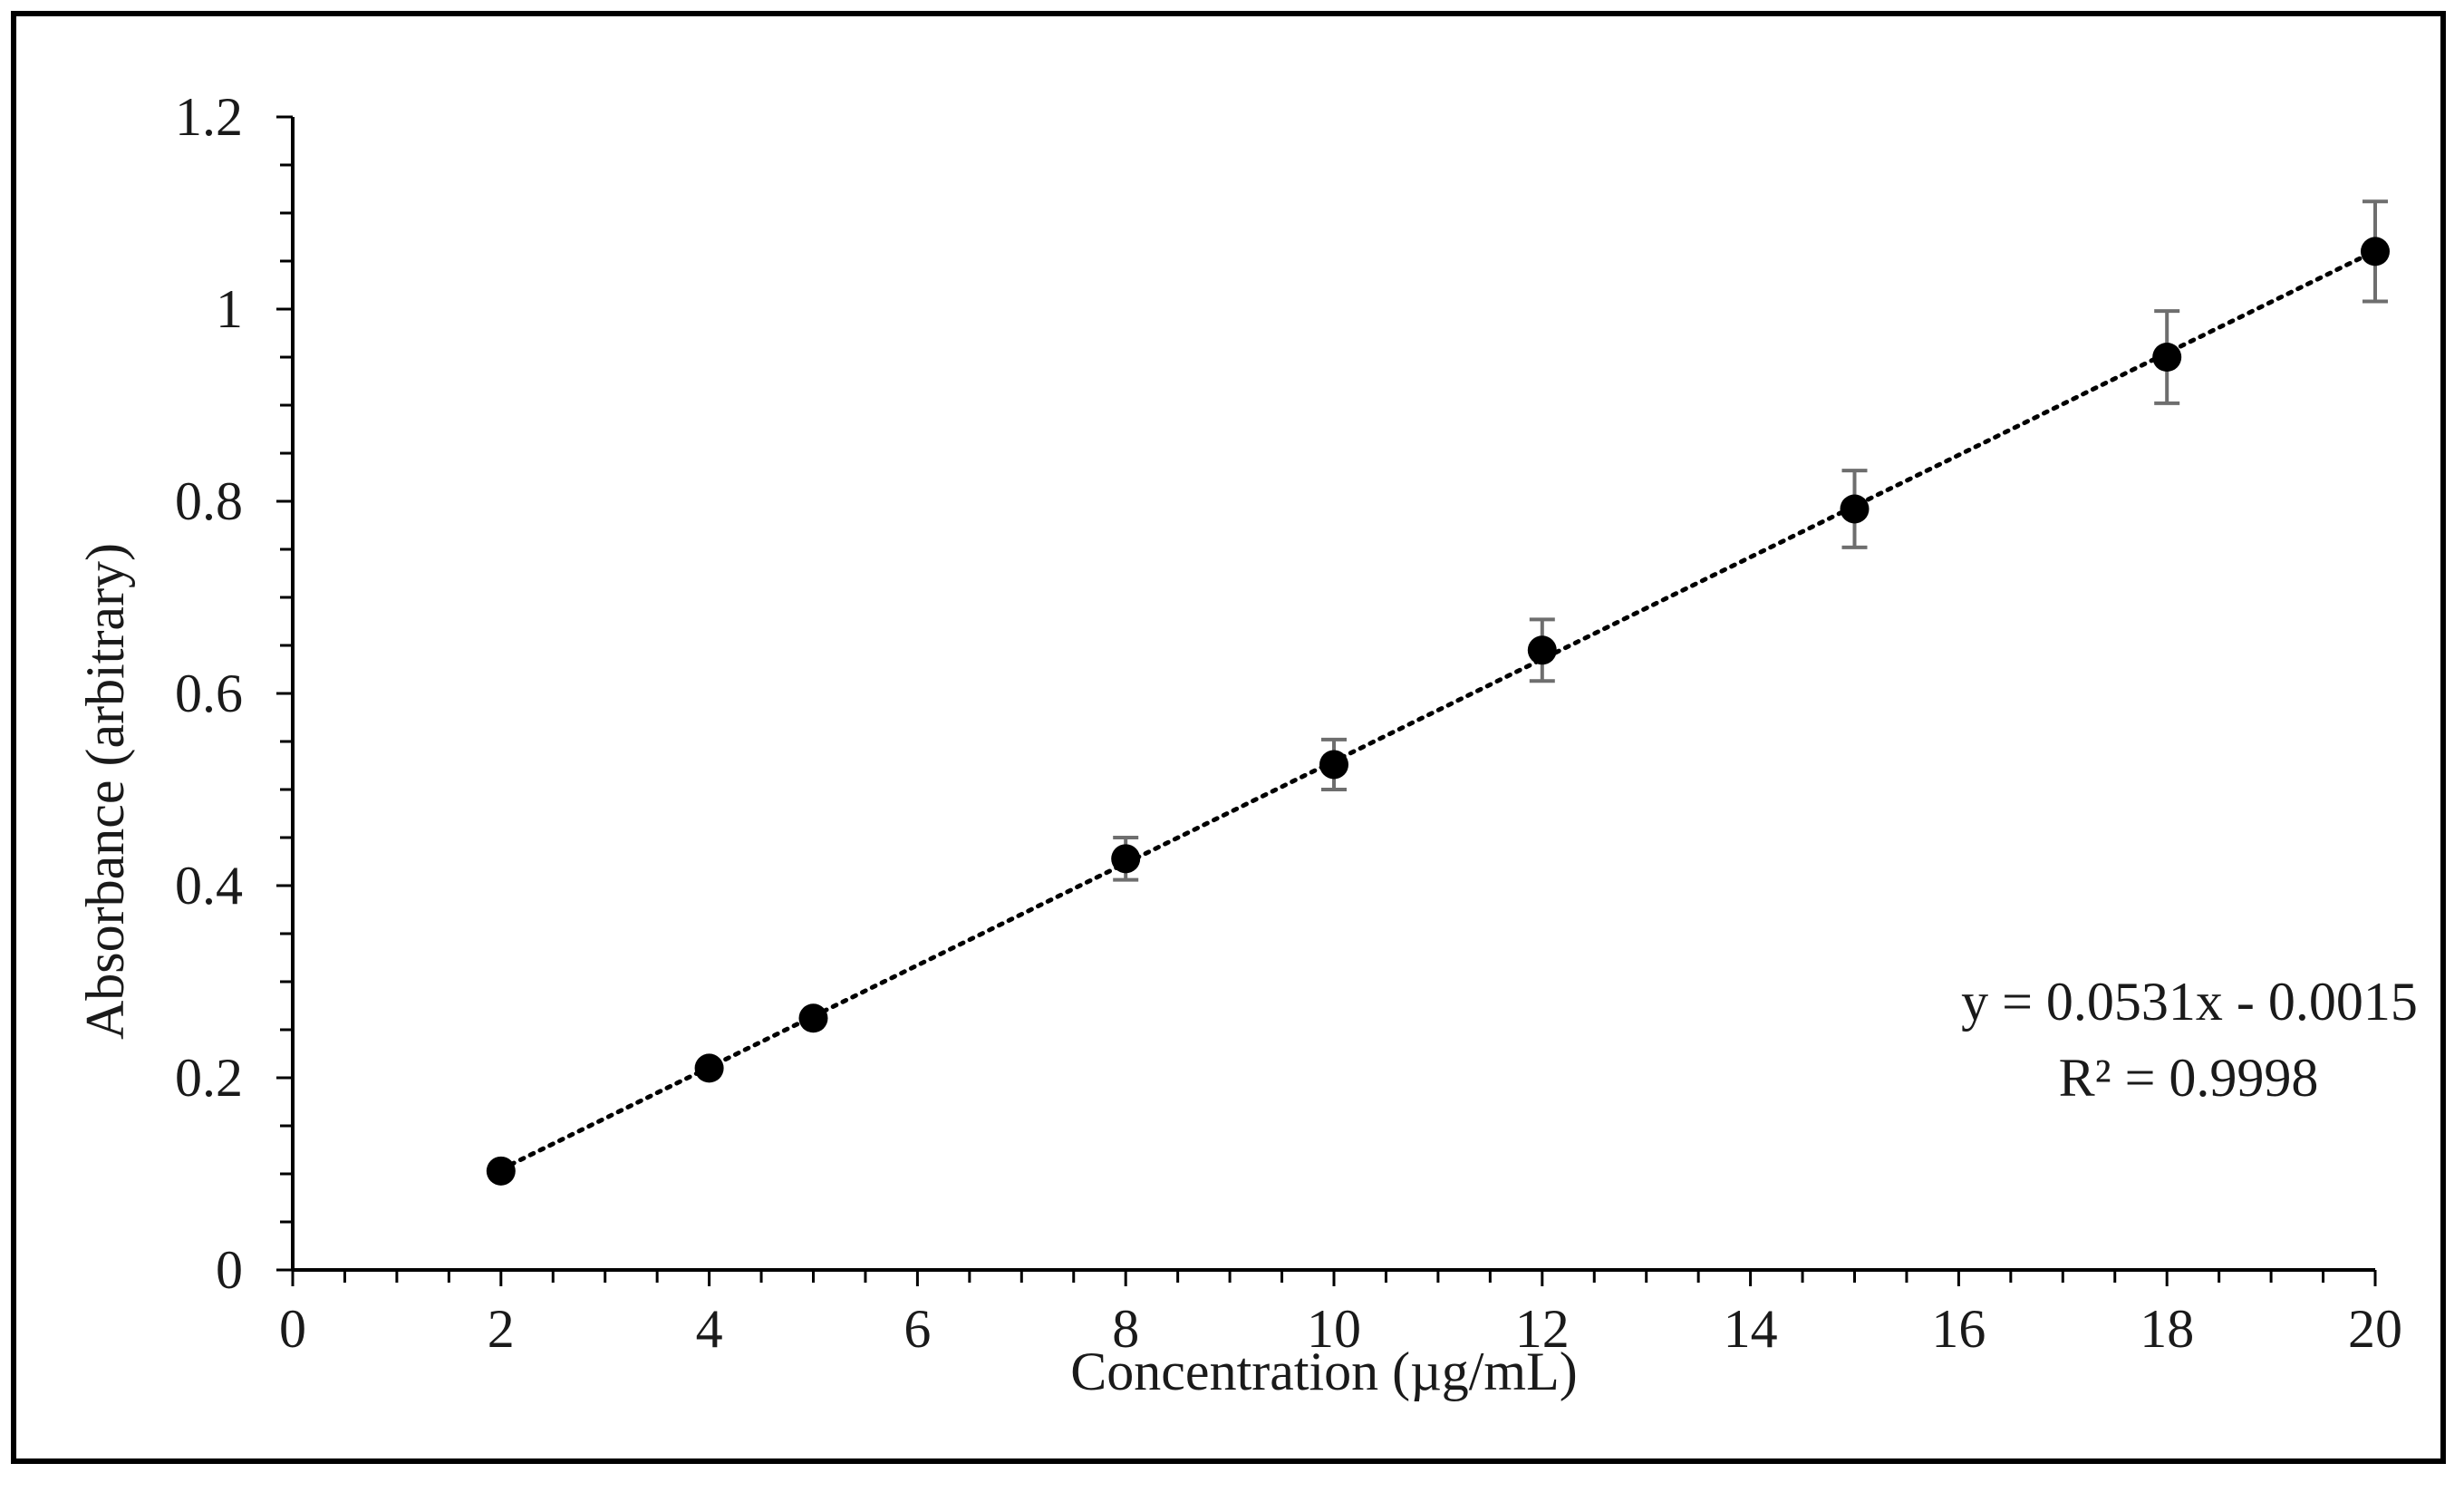  What do you see at coordinates (1334, 1329) in the screenshot?
I see `x-tick-label: 10` at bounding box center [1334, 1329].